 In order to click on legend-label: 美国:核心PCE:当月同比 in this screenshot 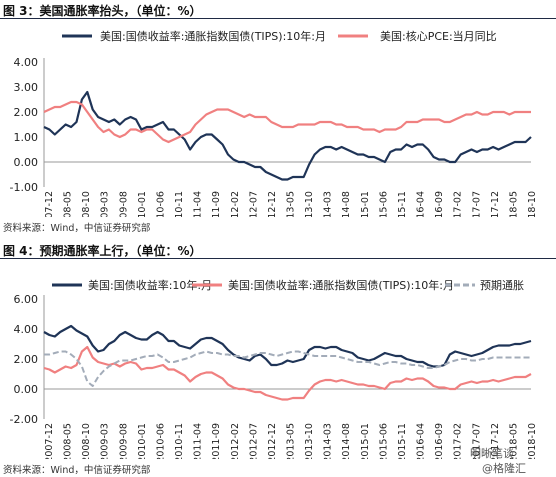, I will do `click(438, 36)`.